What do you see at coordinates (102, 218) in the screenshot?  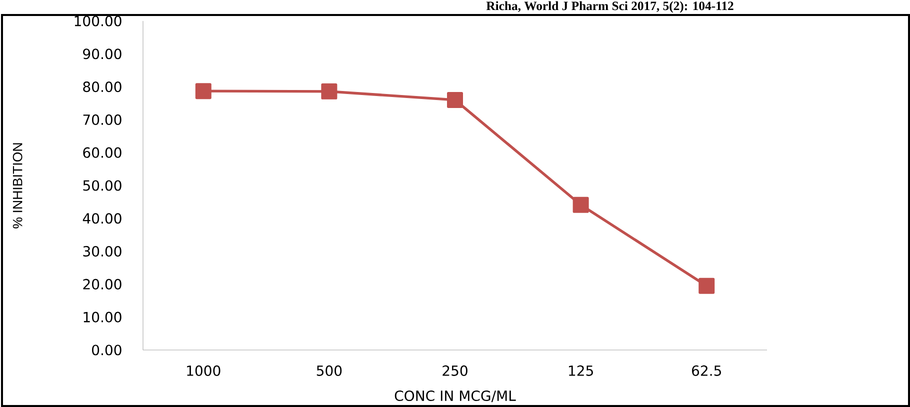 I see `y-tick-label: 40.00` at bounding box center [102, 218].